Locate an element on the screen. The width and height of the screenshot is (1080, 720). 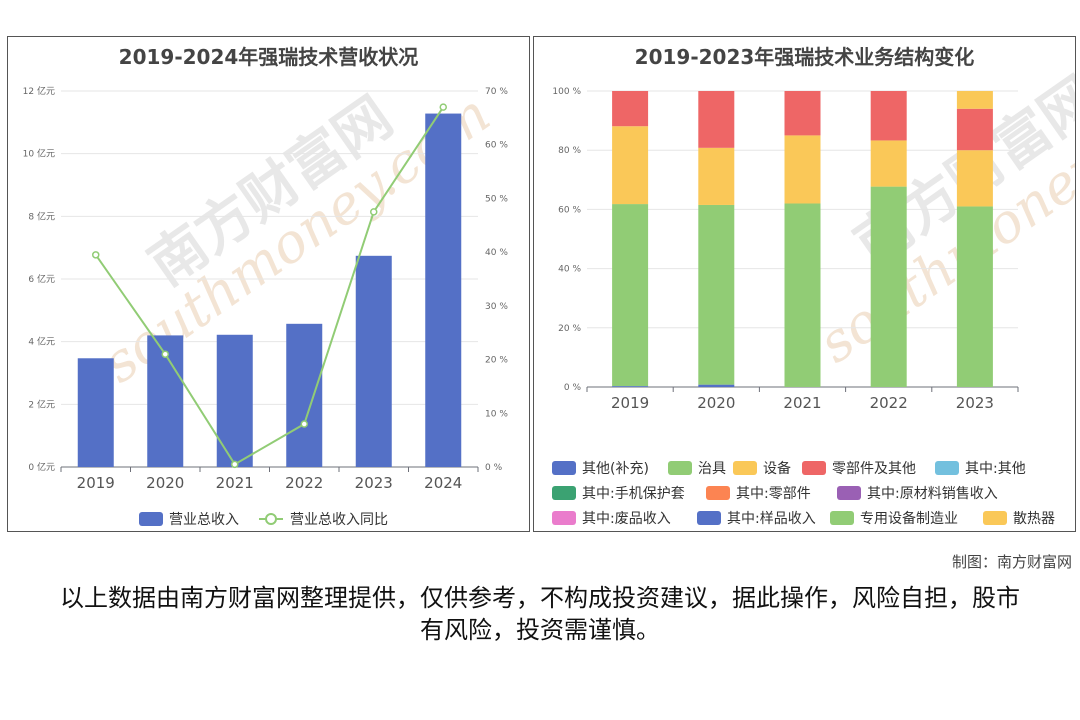
line-marker-icon is located at coordinates (271, 519).